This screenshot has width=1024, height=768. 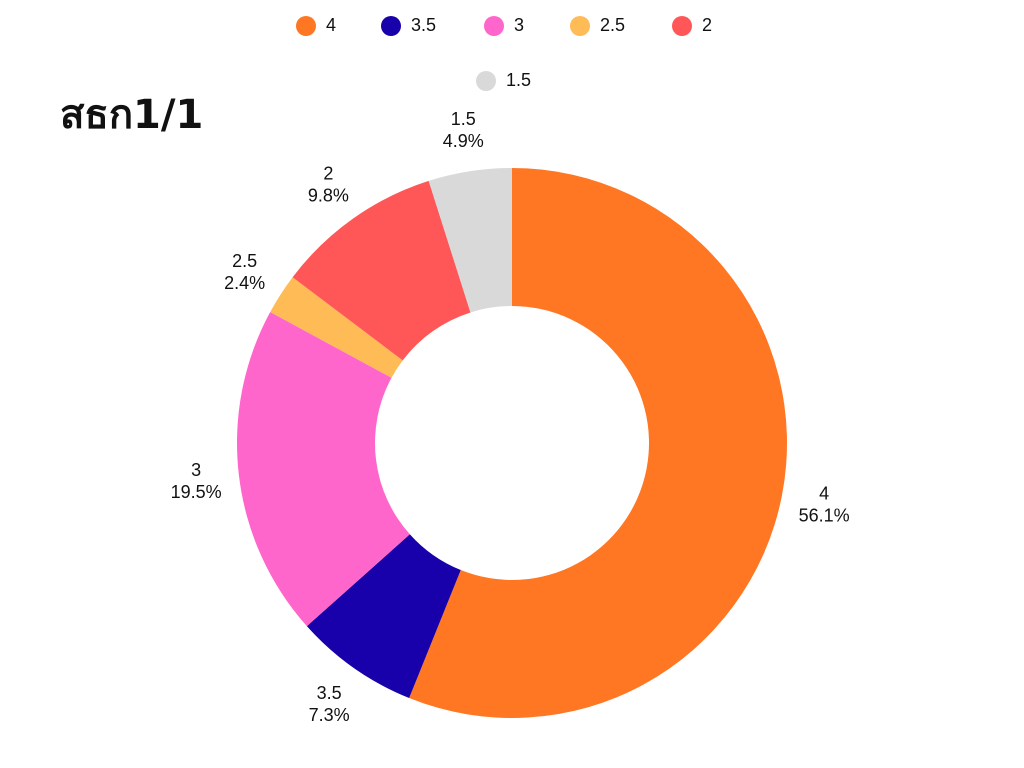 What do you see at coordinates (463, 130) in the screenshot?
I see `slice-label: 1.5 4.9%` at bounding box center [463, 130].